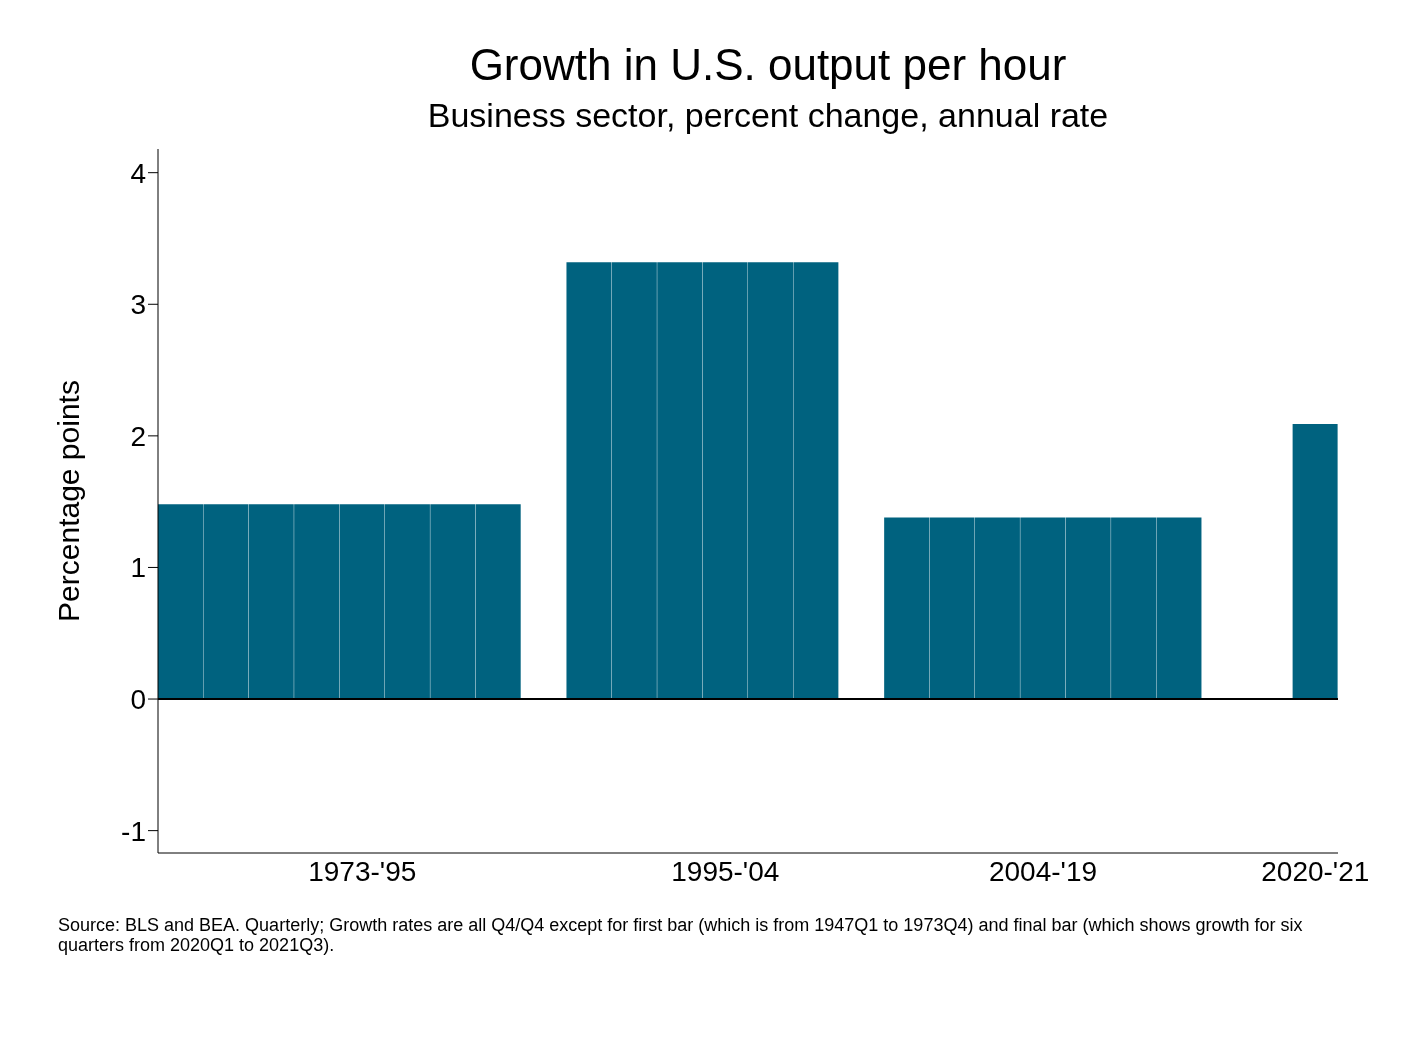 The image size is (1404, 1051). I want to click on y-tick-label: 0, so click(138, 699).